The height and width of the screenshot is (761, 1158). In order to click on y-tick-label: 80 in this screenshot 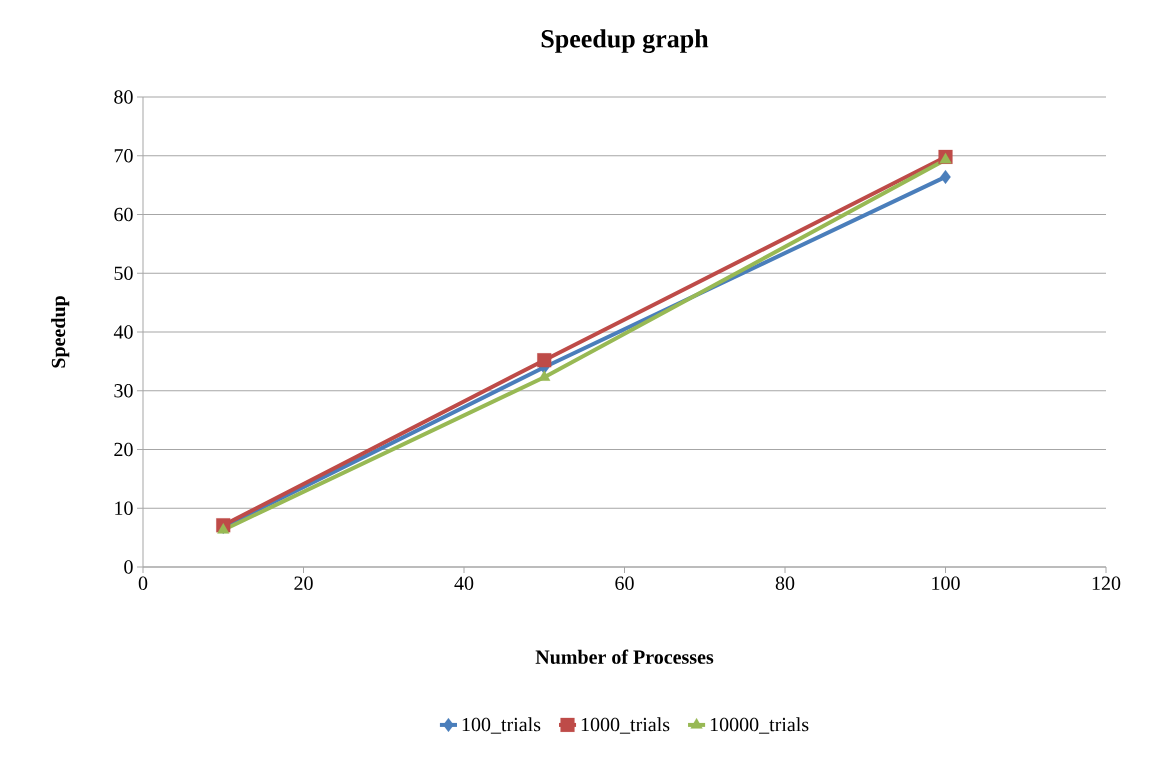, I will do `click(123, 97)`.